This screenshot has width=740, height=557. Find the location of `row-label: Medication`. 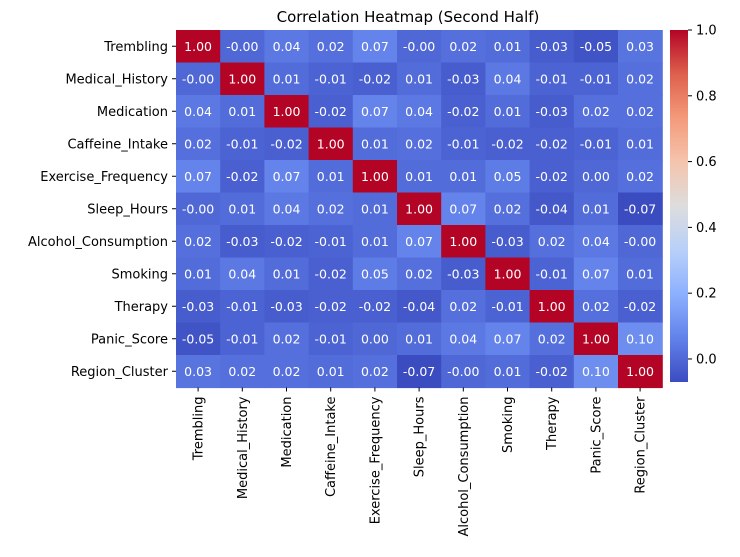

row-label: Medication is located at coordinates (132, 112).